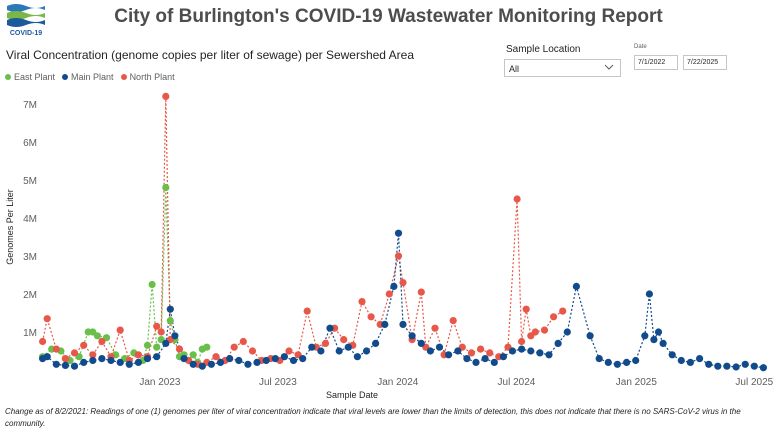 This screenshot has width=777, height=435. Describe the element at coordinates (656, 62) in the screenshot. I see `date-start-input: 7/1/2022` at that location.